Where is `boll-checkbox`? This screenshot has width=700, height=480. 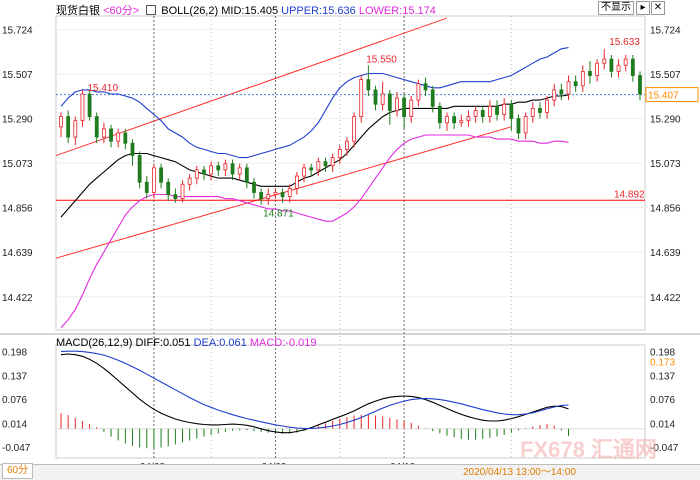 boll-checkbox is located at coordinates (151, 10).